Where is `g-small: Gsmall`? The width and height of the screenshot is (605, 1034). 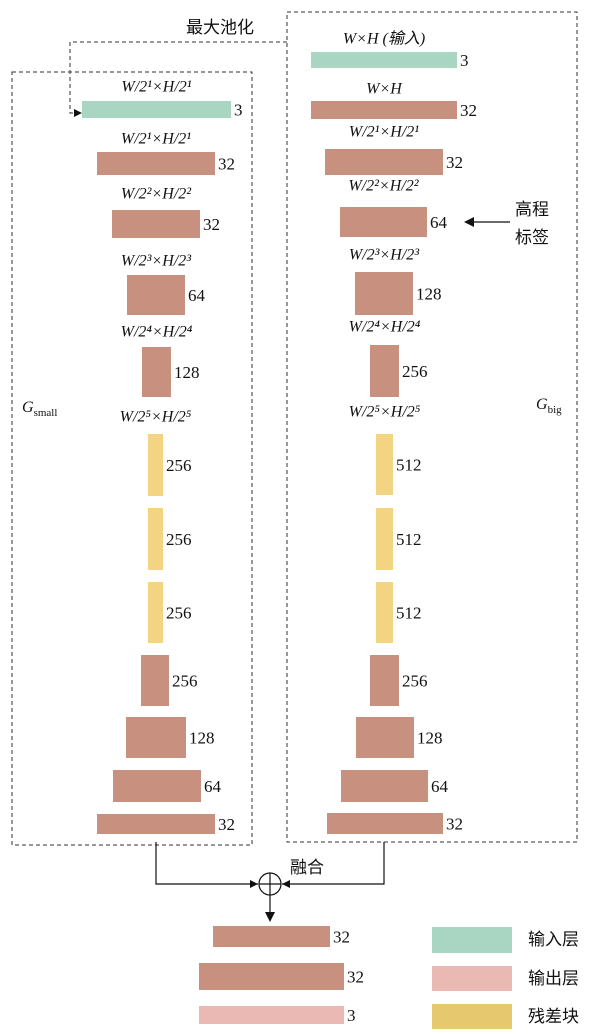 g-small: Gsmall is located at coordinates (39, 409).